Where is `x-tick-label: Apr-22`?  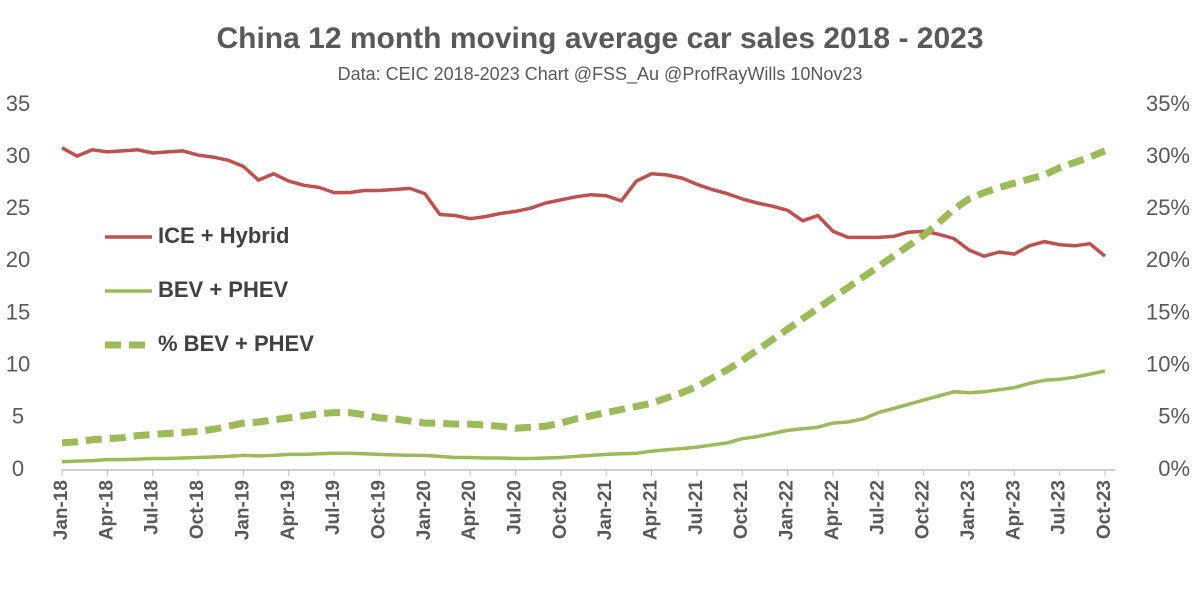
x-tick-label: Apr-22 is located at coordinates (832, 510).